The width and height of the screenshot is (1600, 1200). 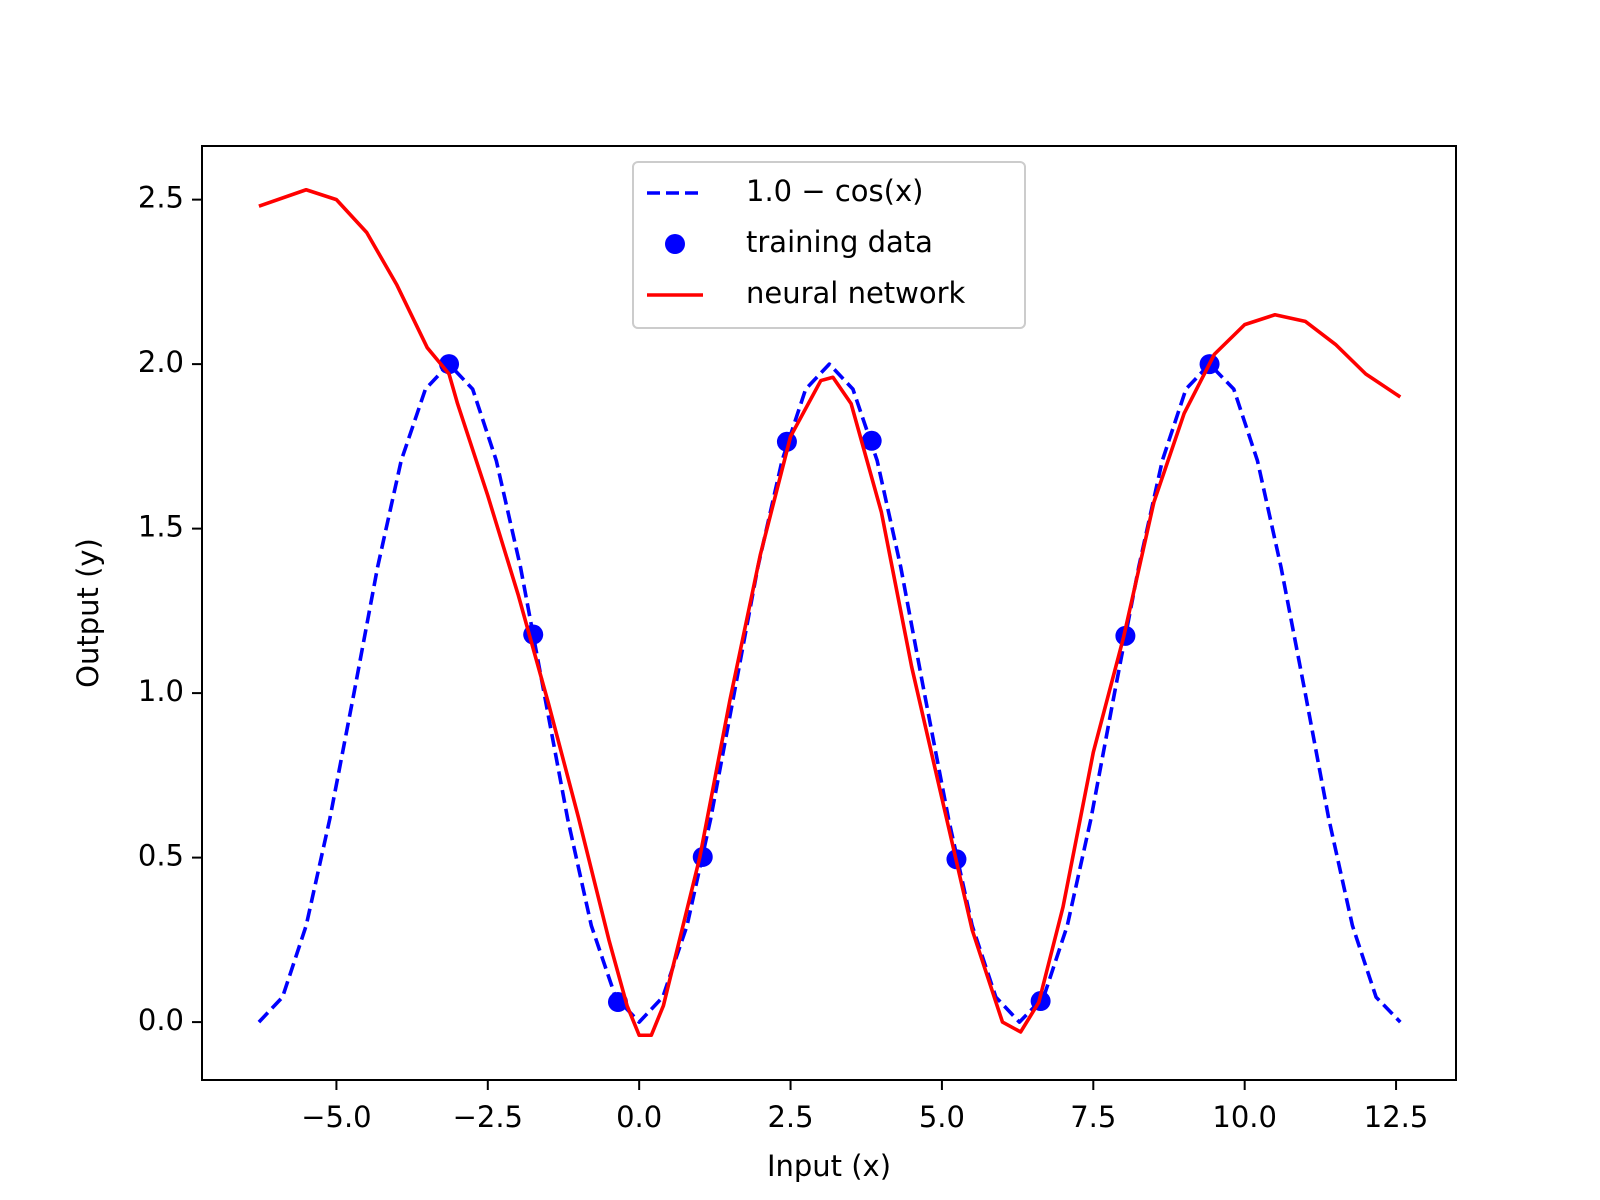 What do you see at coordinates (856, 293) in the screenshot?
I see `legend-label: neural network` at bounding box center [856, 293].